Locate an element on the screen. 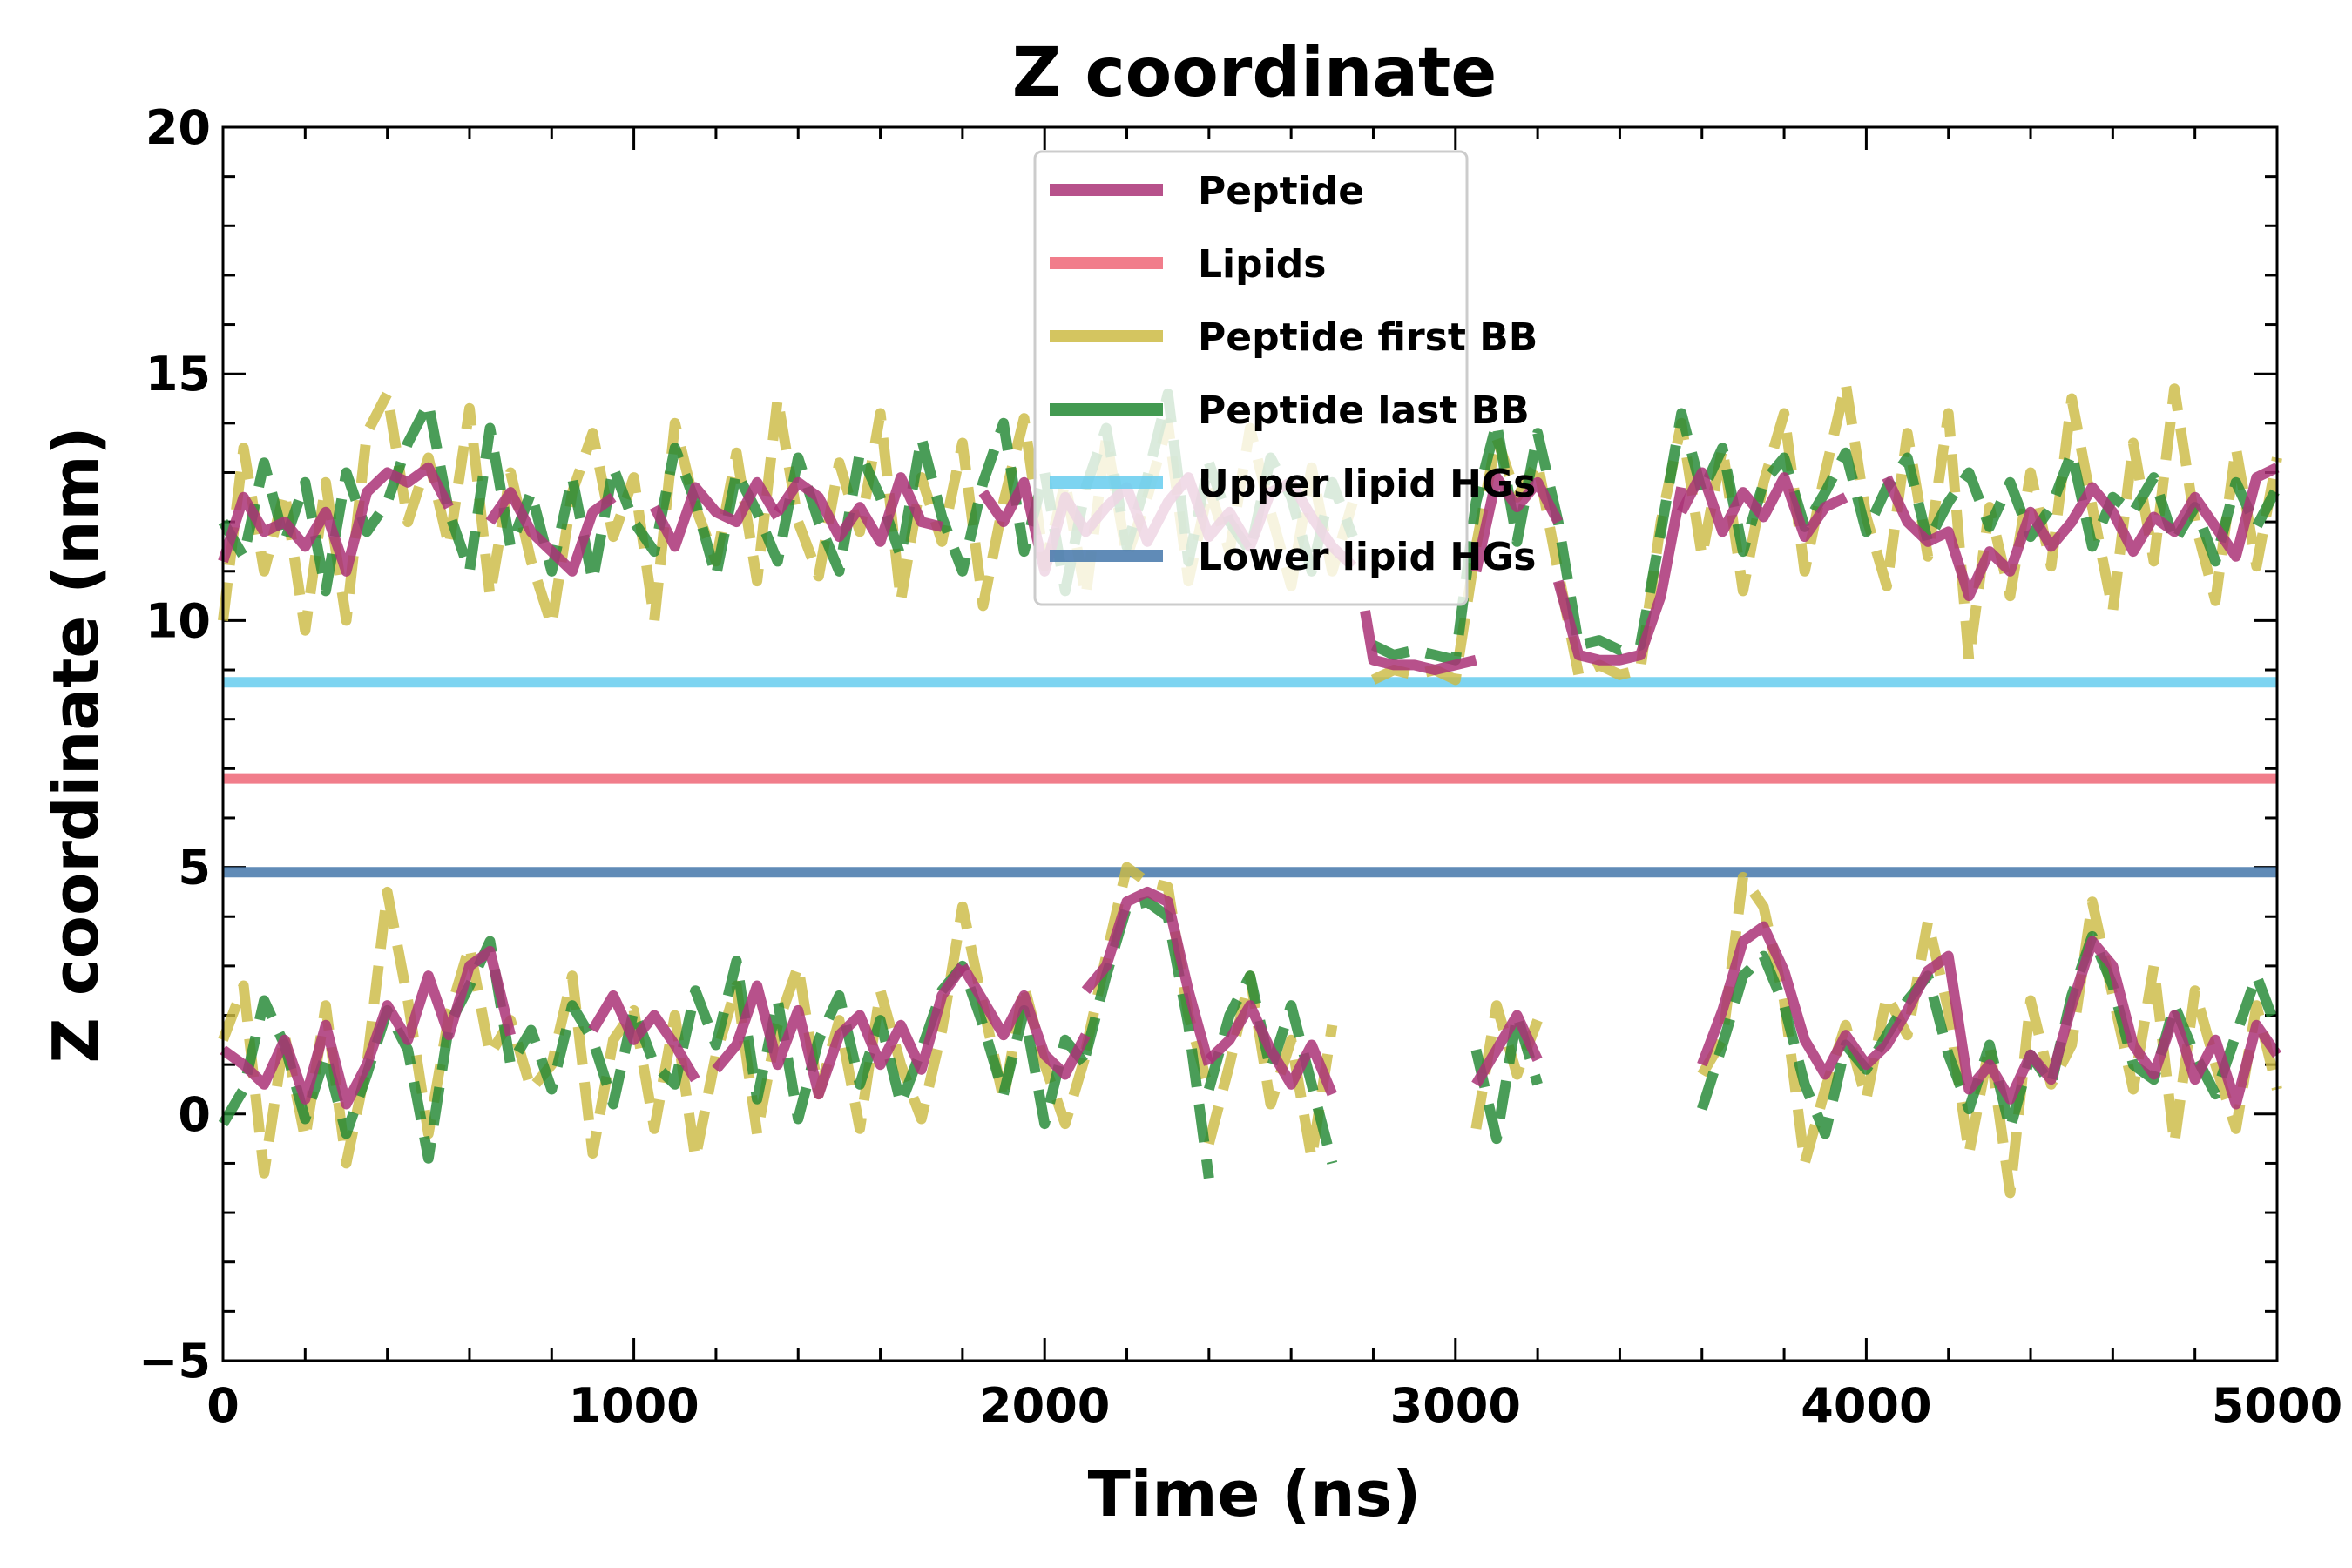  legend-label-upper-lipid-hgs: Upper lipid HGs is located at coordinates (1367, 484).